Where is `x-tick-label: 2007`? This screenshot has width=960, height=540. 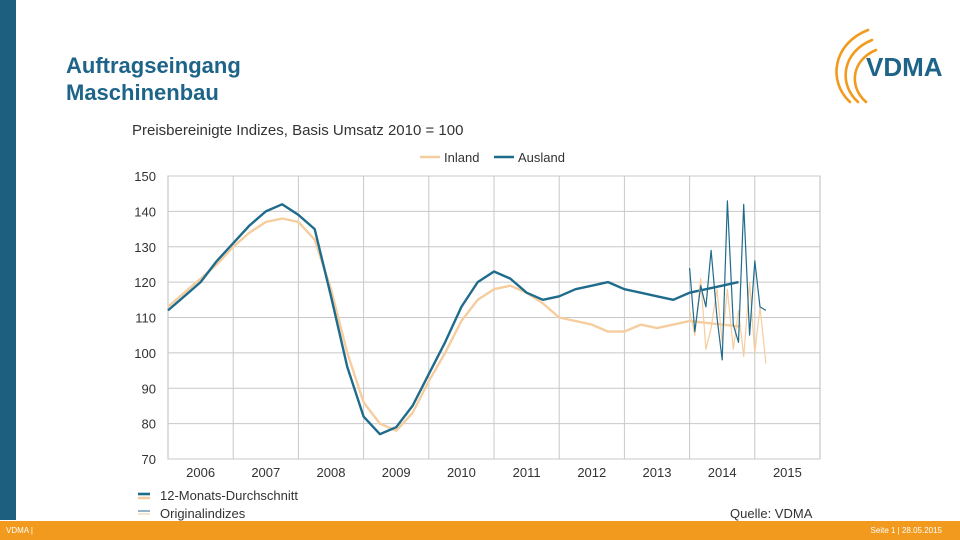 x-tick-label: 2007 is located at coordinates (265, 472).